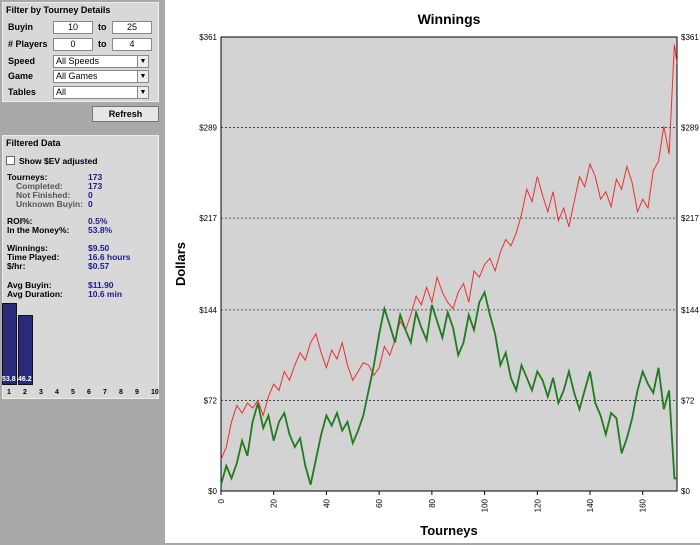  Describe the element at coordinates (221, 500) in the screenshot. I see `x-tick-label: 0` at that location.